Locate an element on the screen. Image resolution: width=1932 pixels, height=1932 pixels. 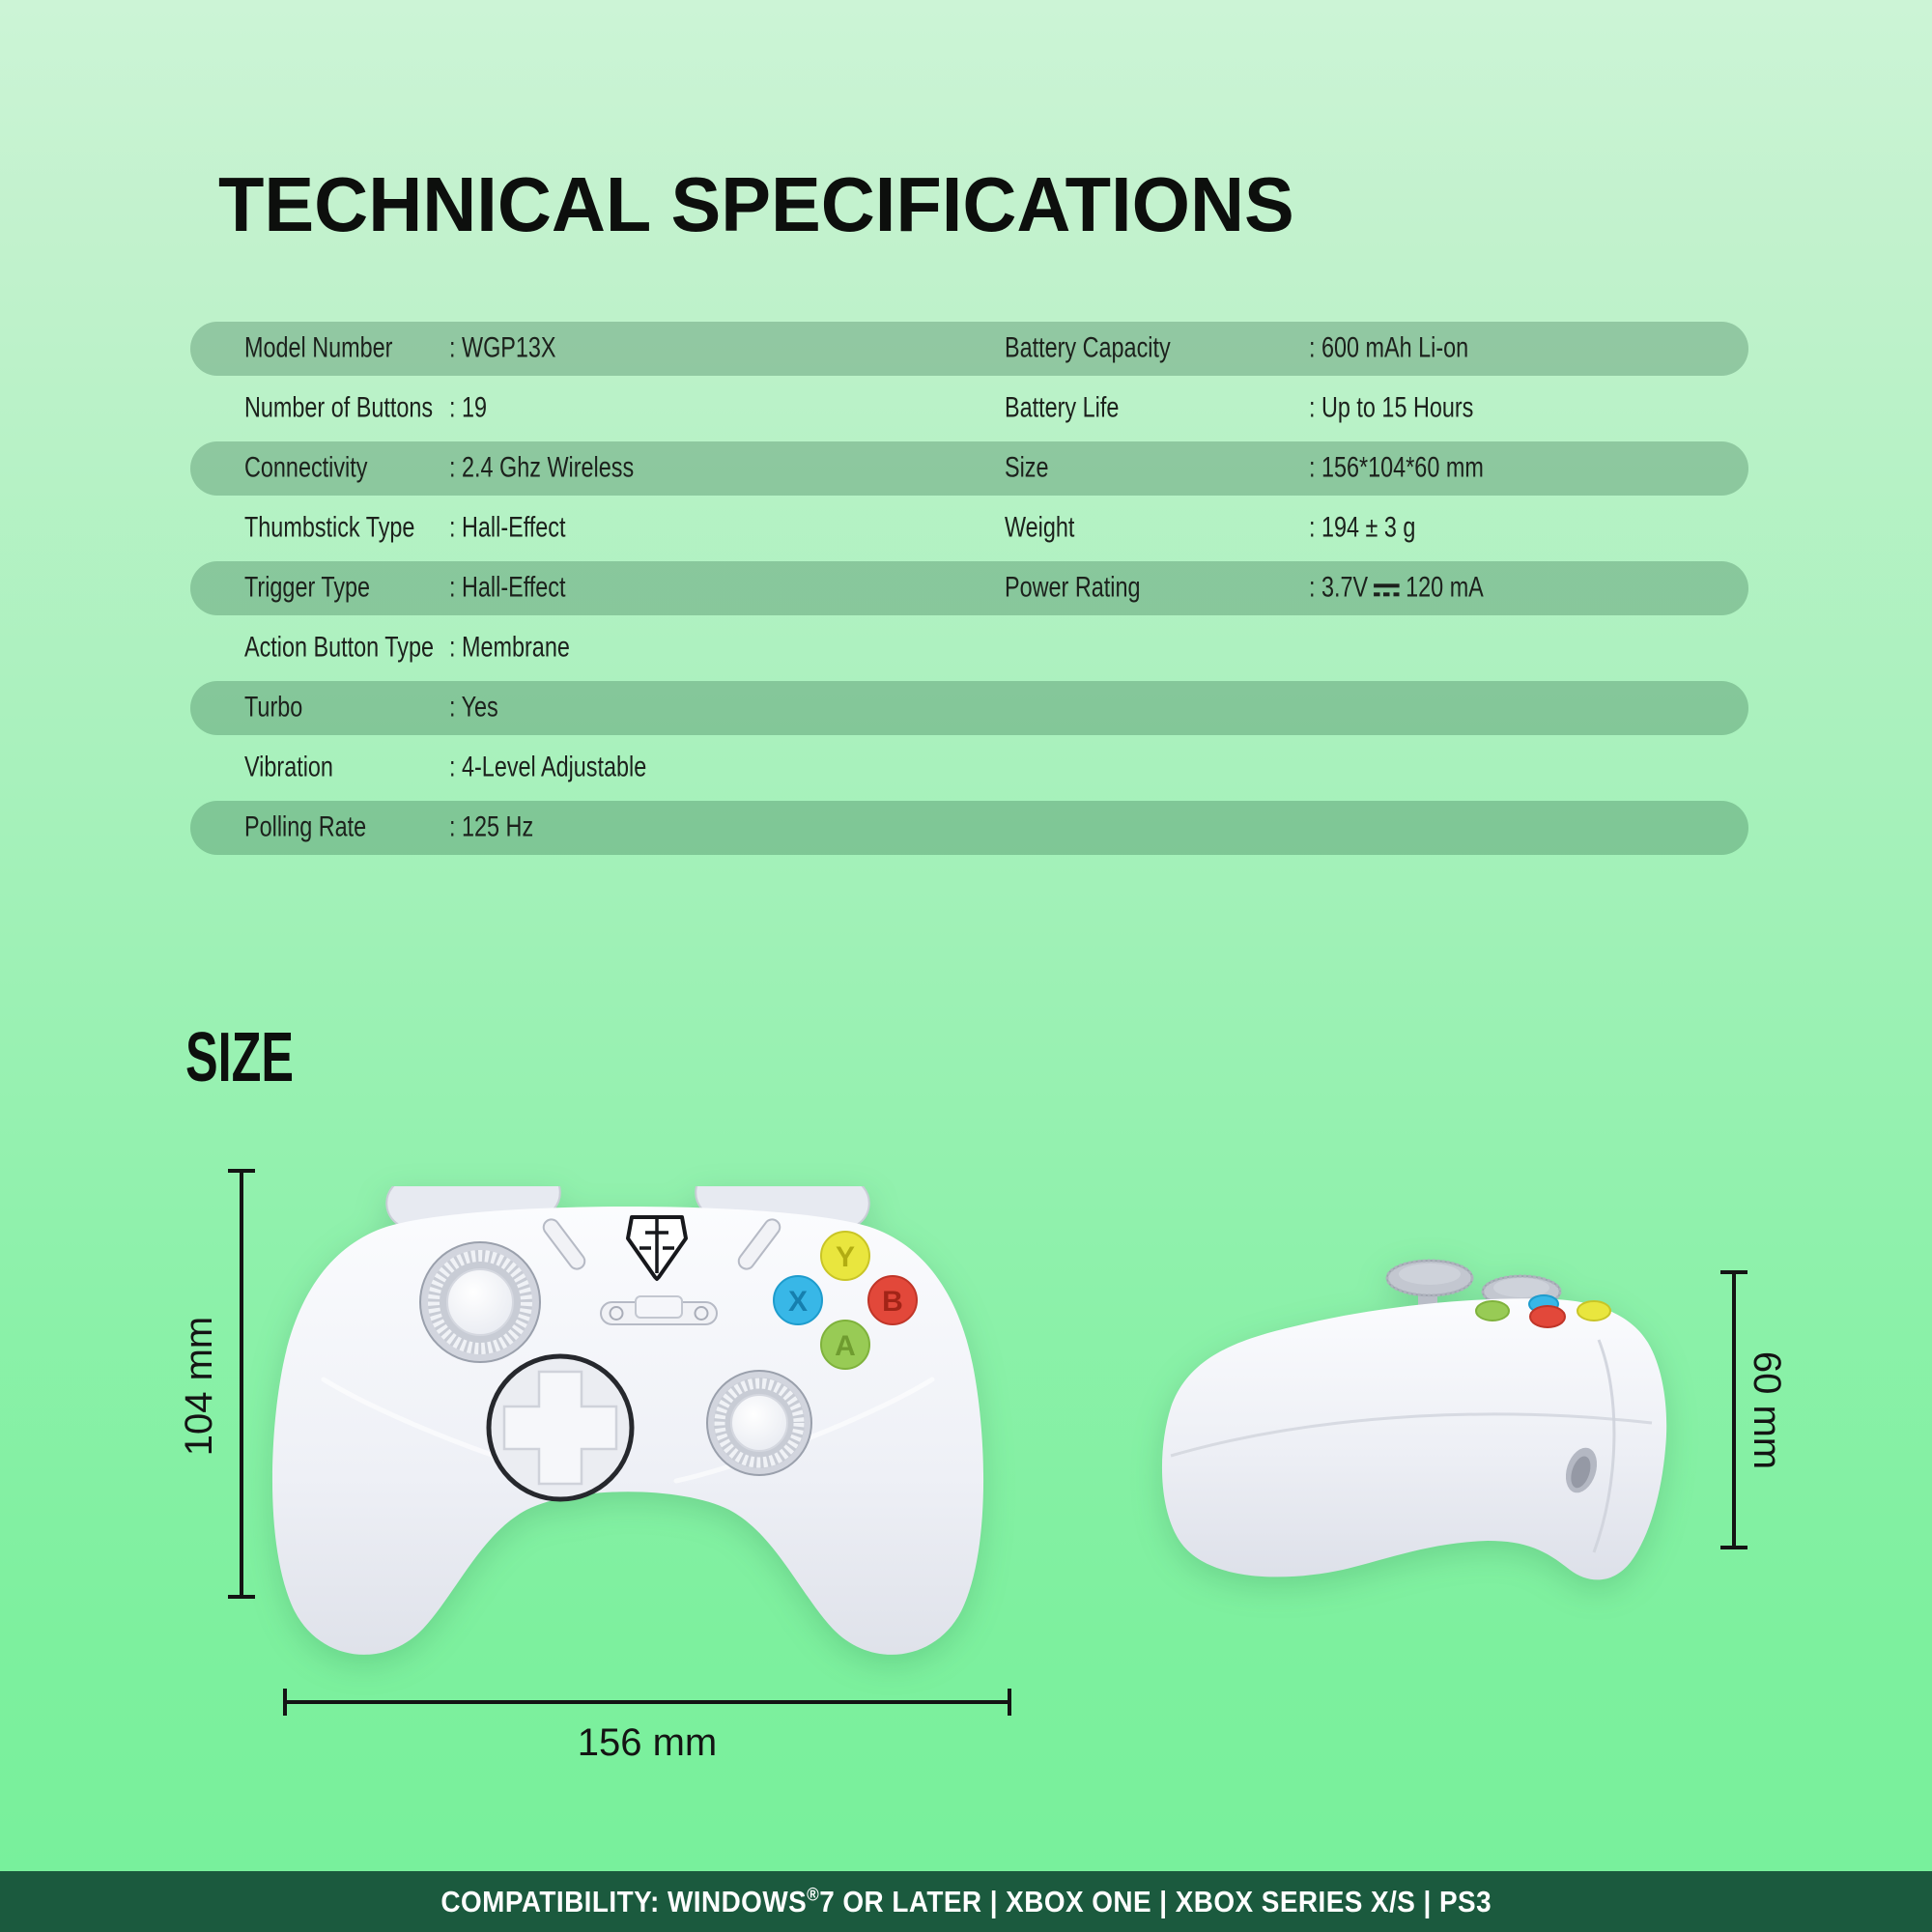
left-thumbstick is located at coordinates (480, 1302).